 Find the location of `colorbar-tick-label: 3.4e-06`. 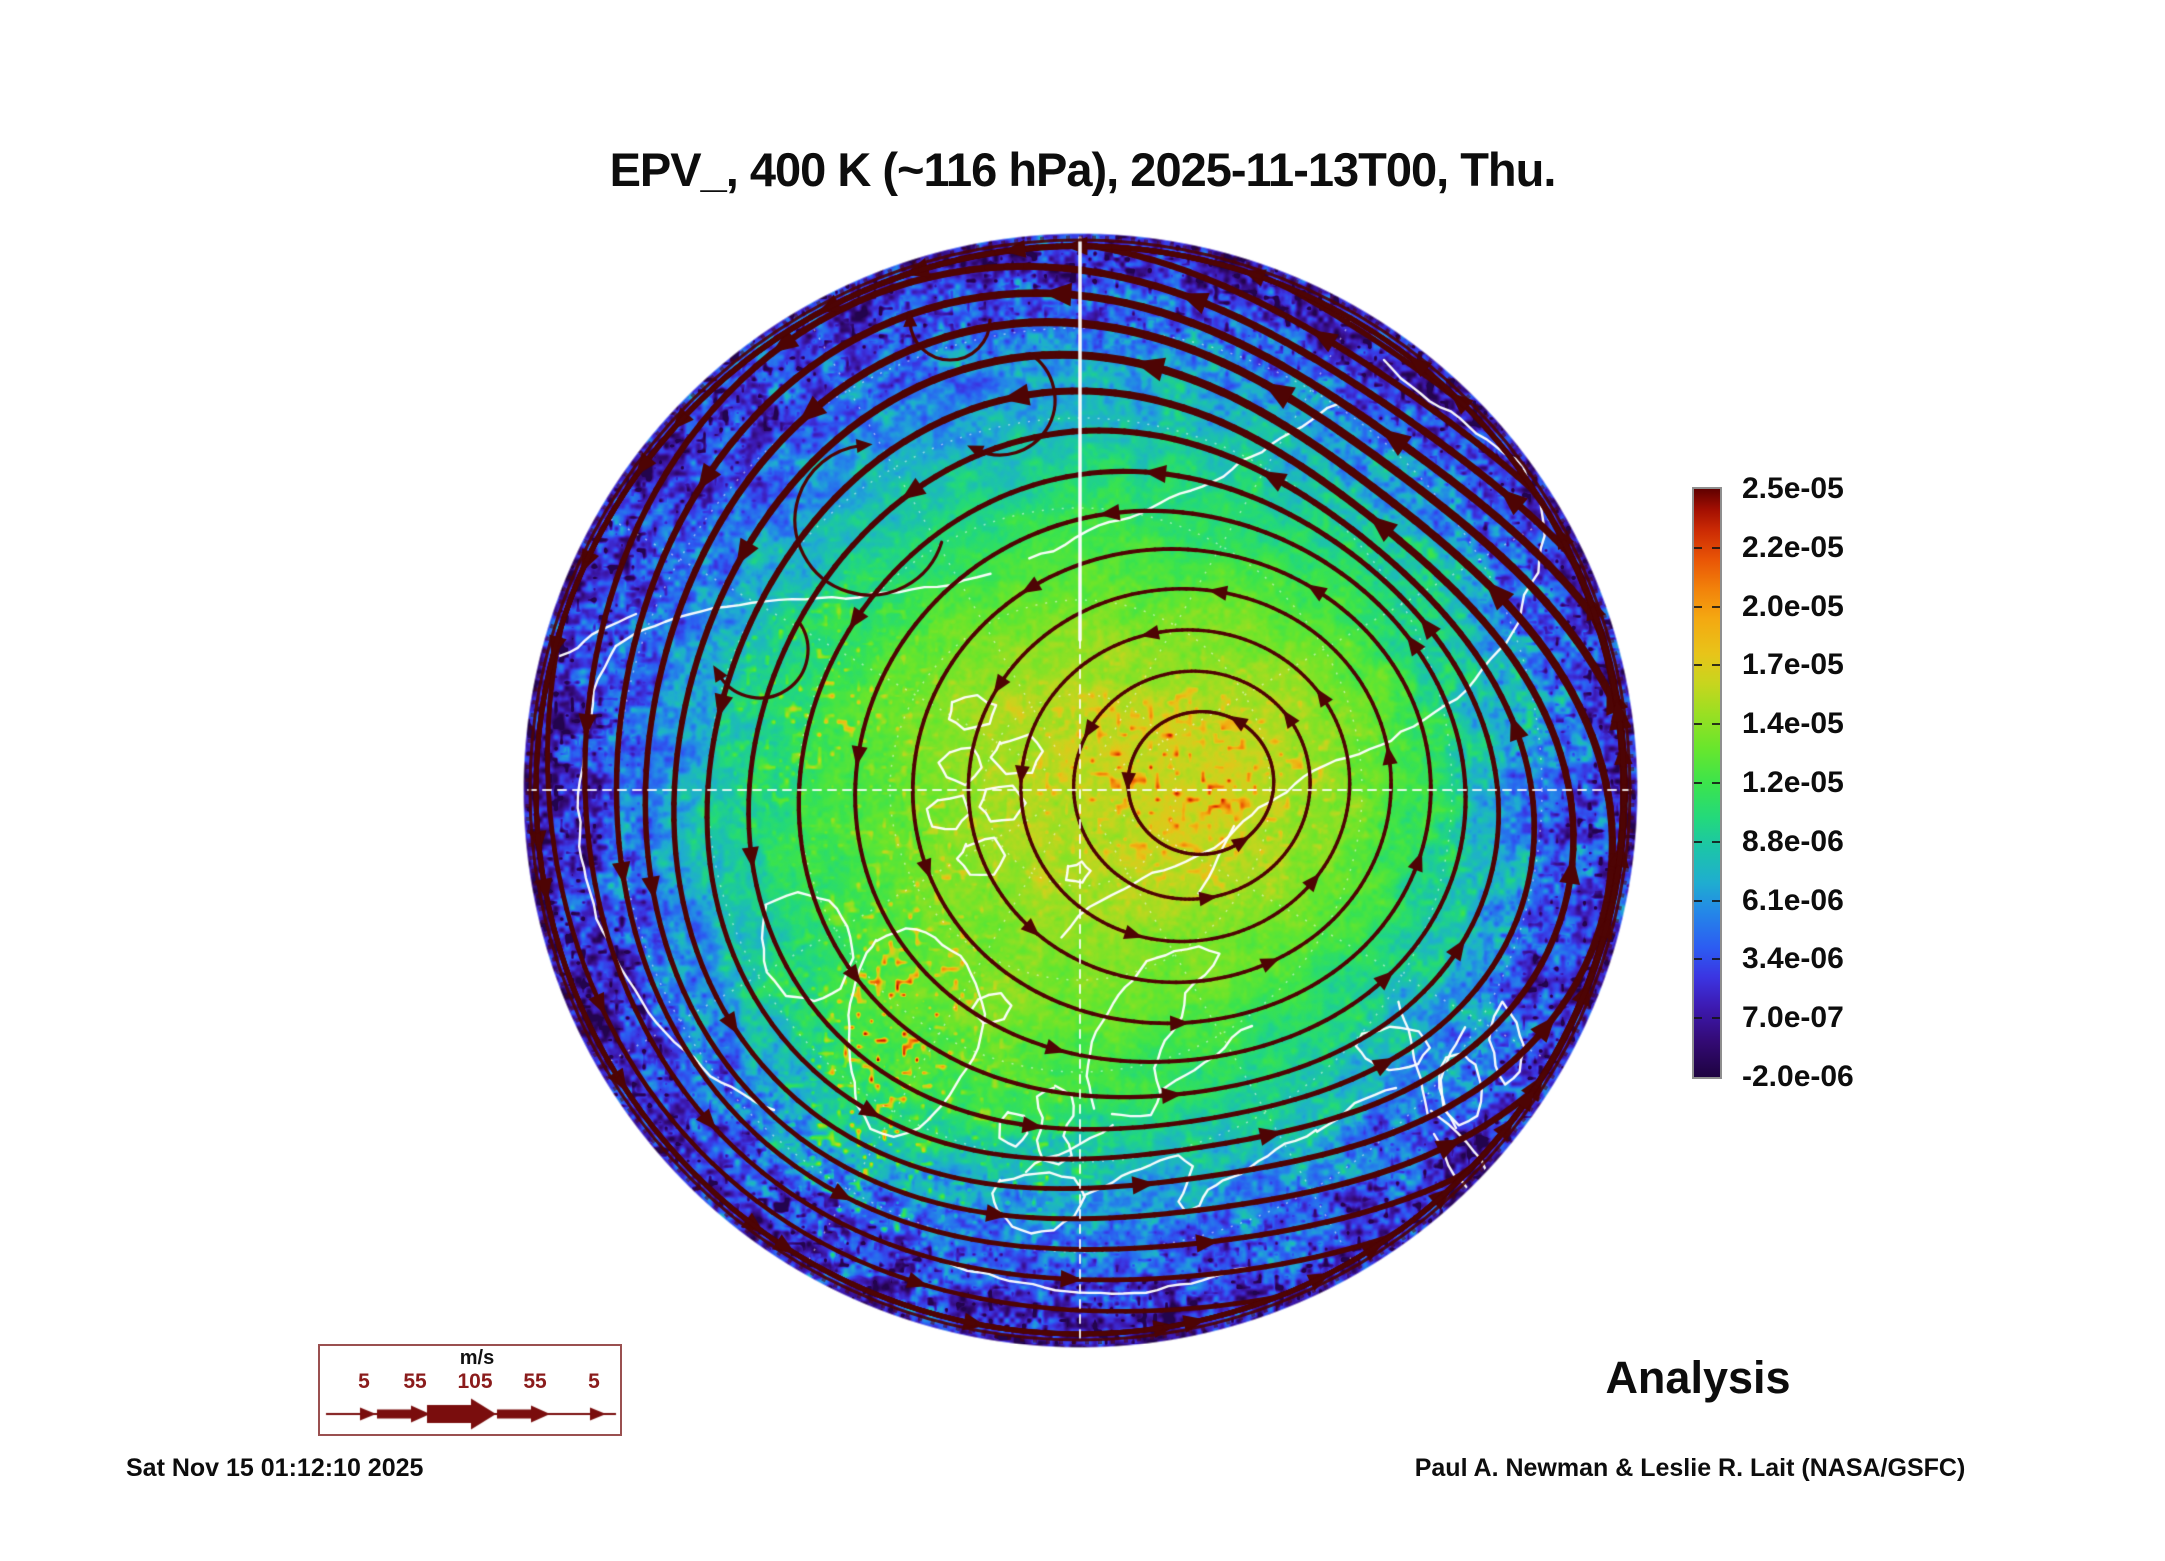

colorbar-tick-label: 3.4e-06 is located at coordinates (1793, 959).